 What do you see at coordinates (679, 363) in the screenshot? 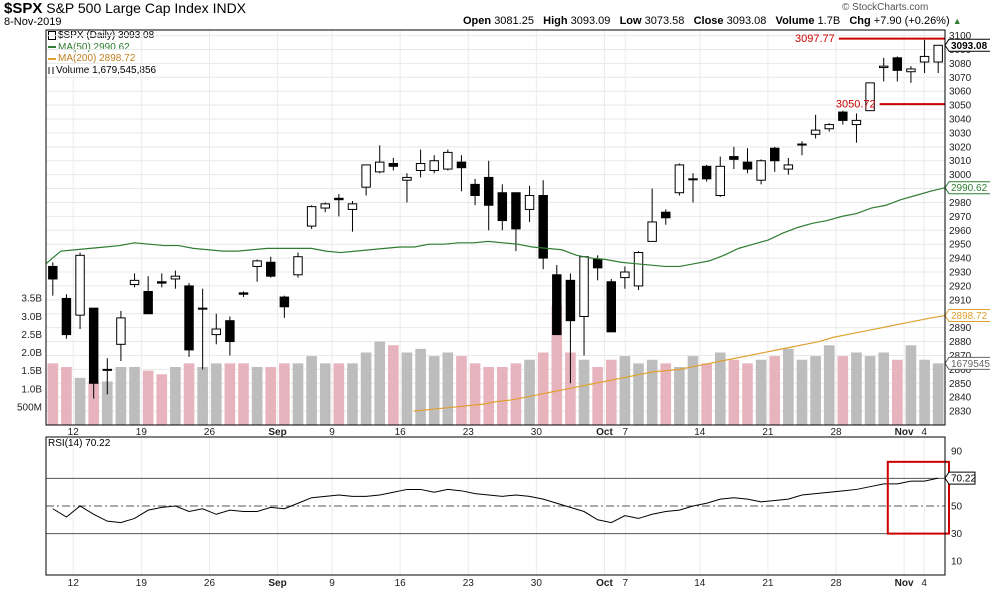
I see `ma200-line` at bounding box center [679, 363].